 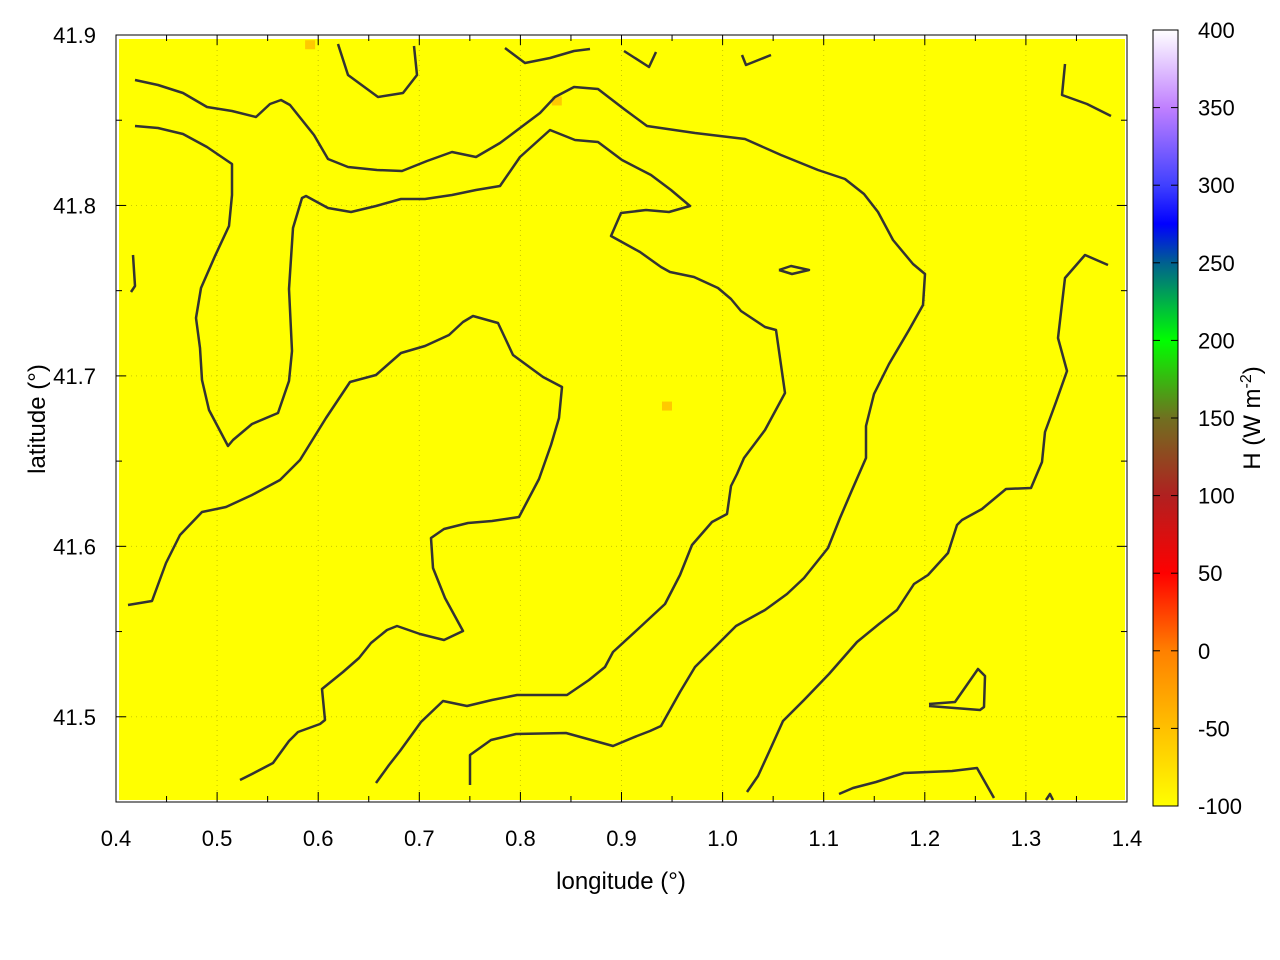 What do you see at coordinates (318, 838) in the screenshot?
I see `x-tick-label: 0.6` at bounding box center [318, 838].